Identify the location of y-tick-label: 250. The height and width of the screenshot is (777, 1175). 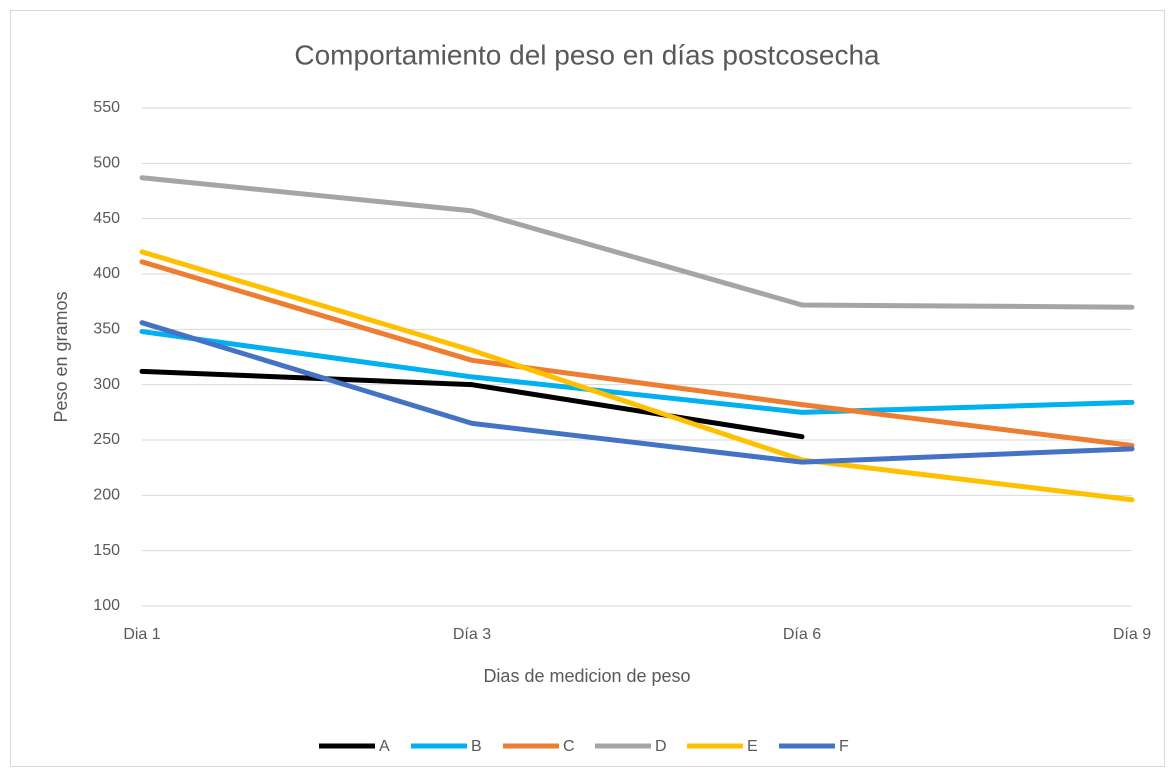
(106, 439).